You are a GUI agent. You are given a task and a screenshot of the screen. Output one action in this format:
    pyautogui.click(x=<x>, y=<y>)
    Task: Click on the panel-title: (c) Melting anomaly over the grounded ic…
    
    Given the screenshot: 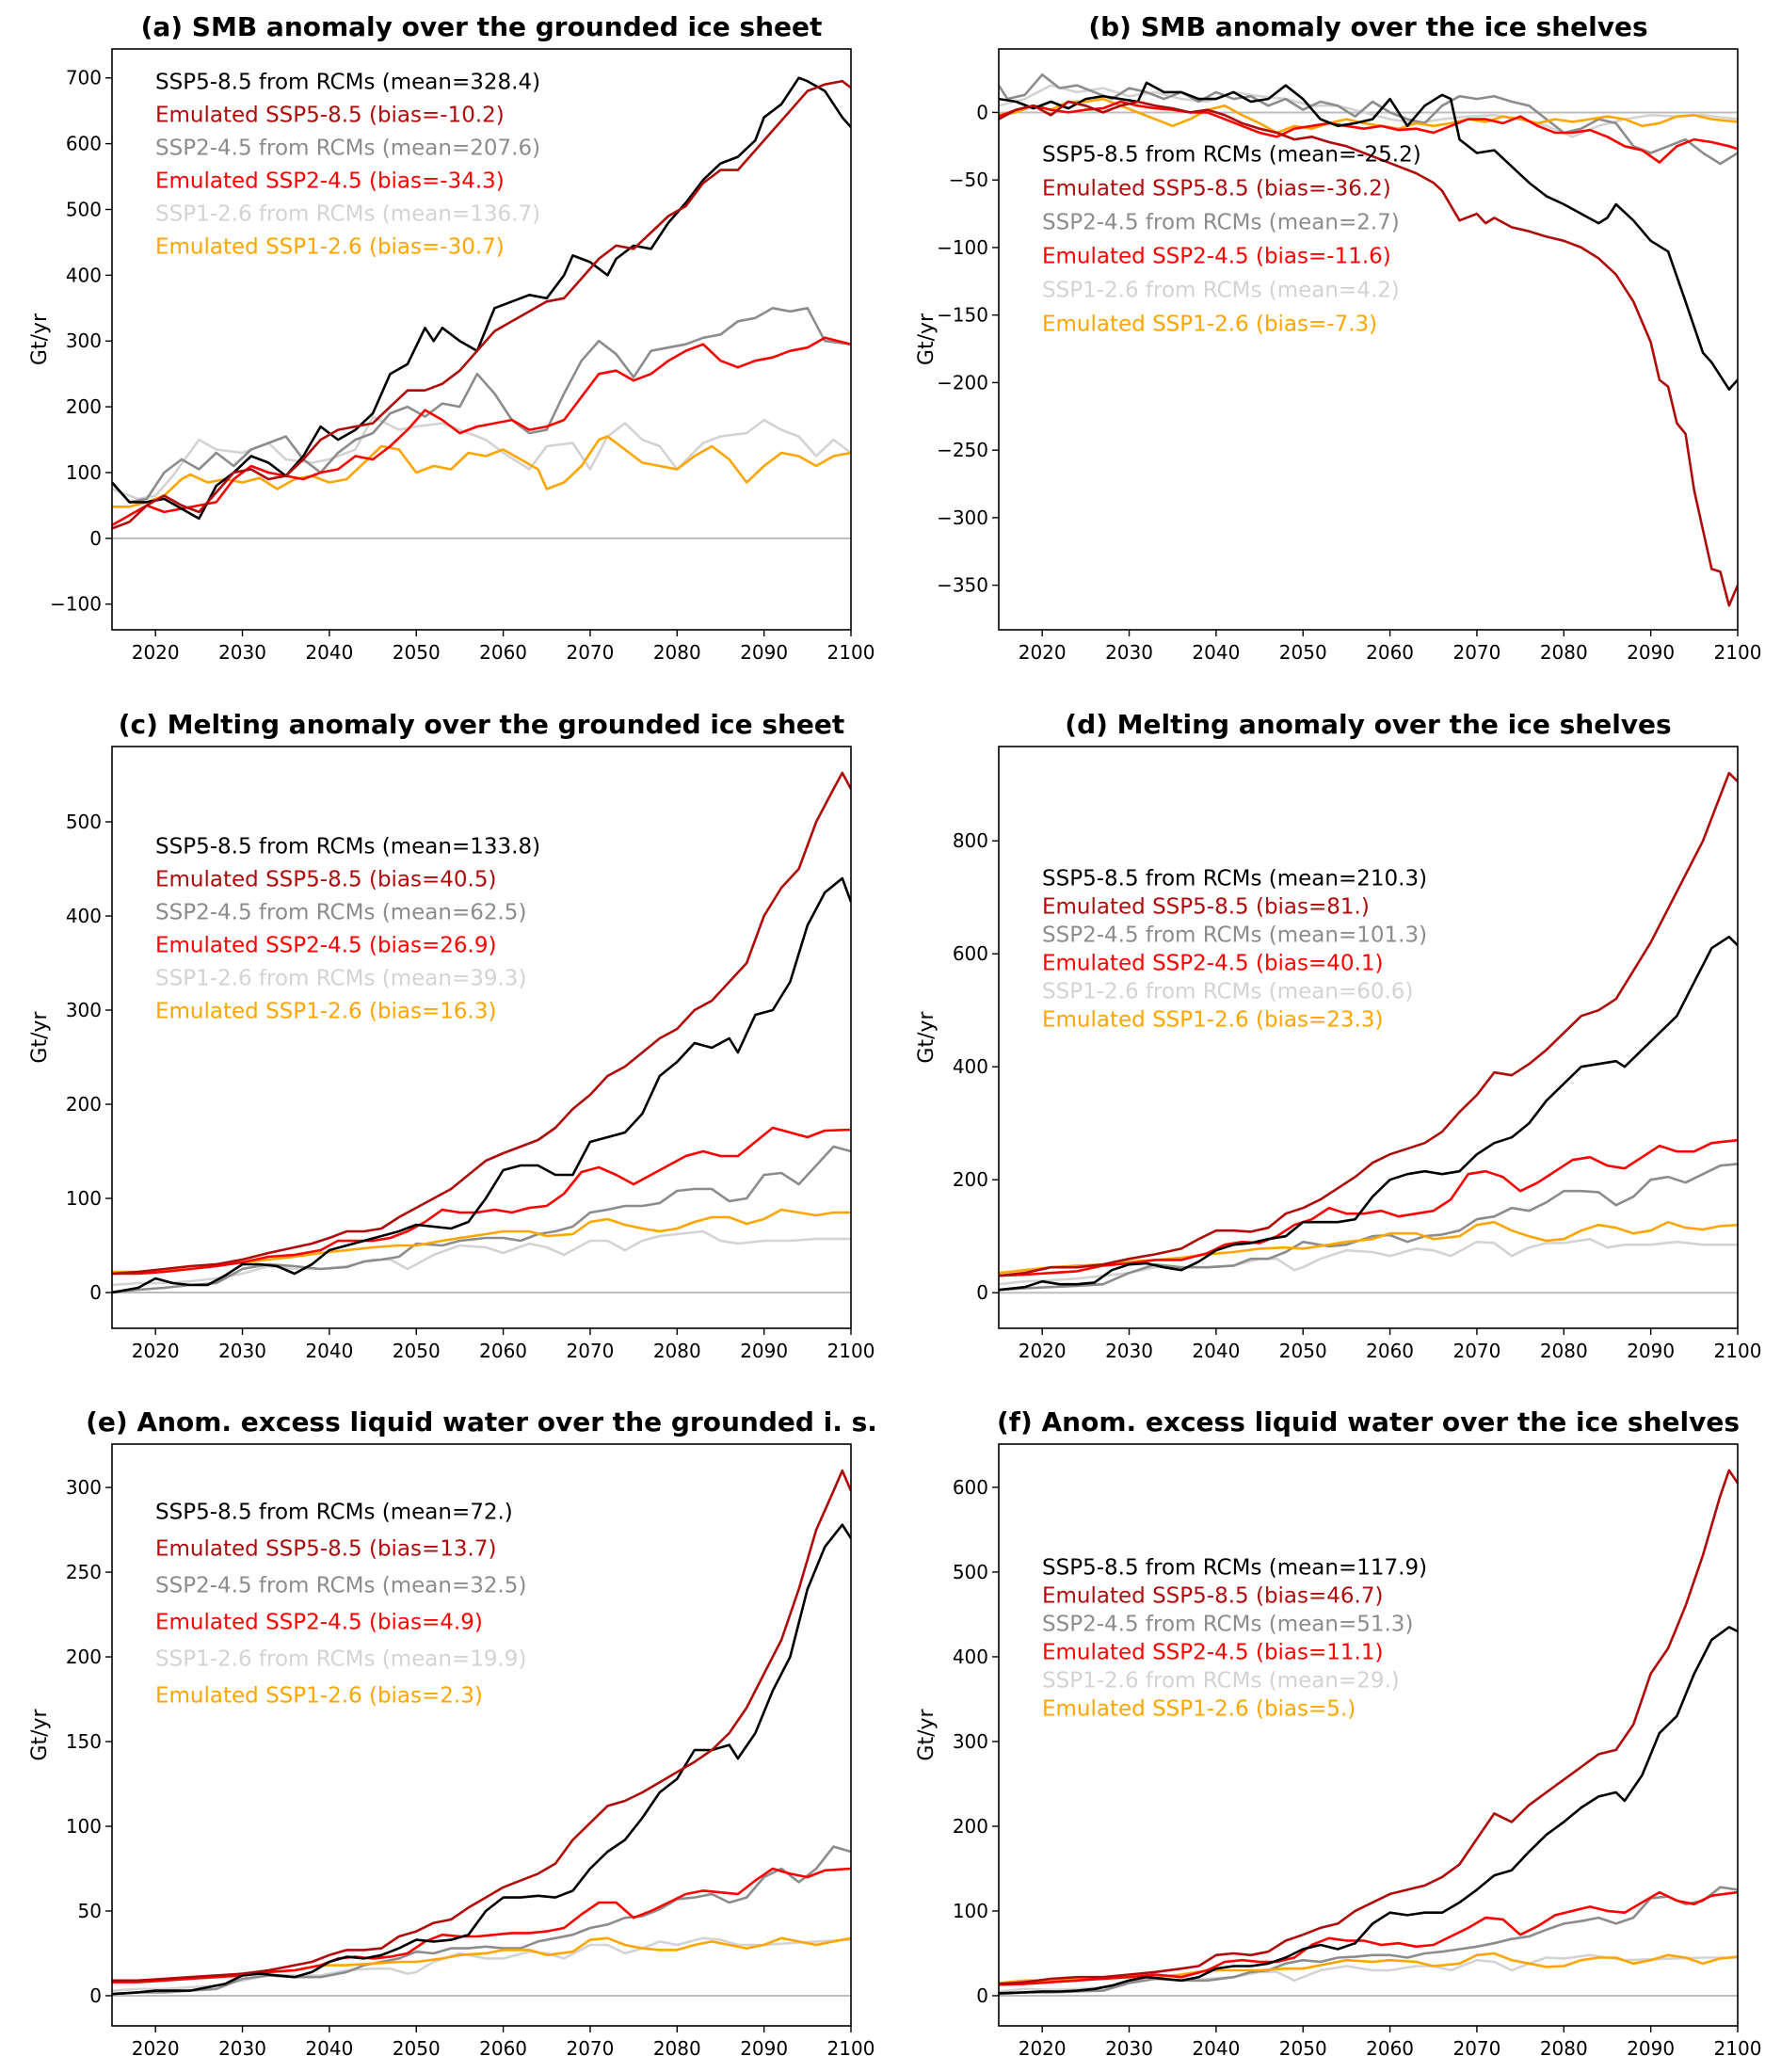 What is the action you would take?
    pyautogui.click(x=482, y=724)
    